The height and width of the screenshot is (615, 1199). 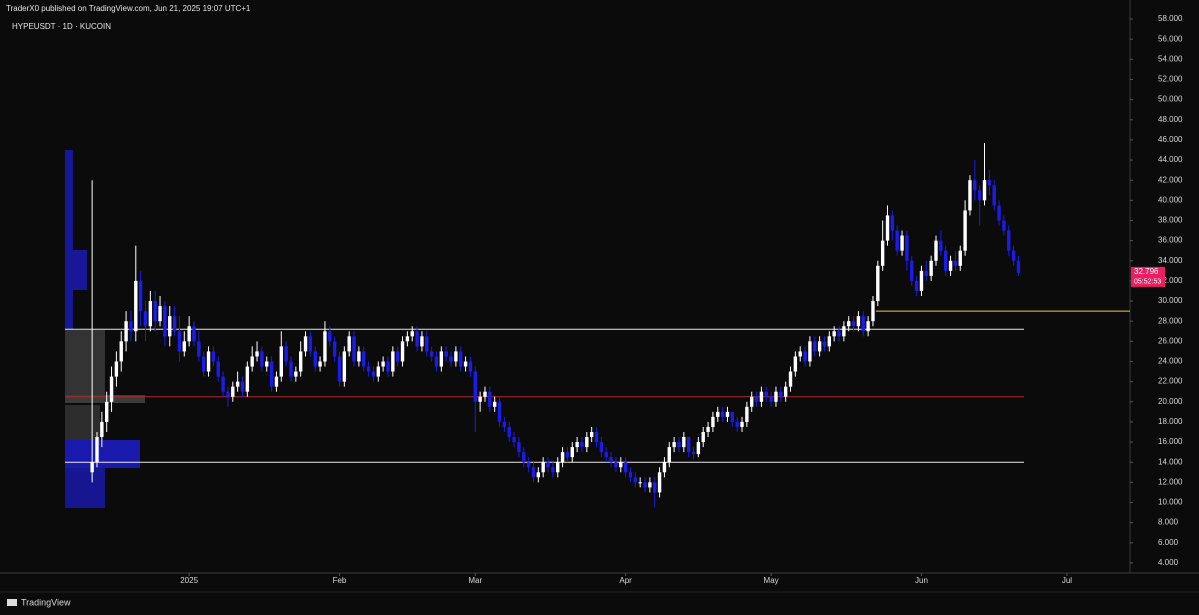 I want to click on y-tick-label: 4.000, so click(x=1168, y=562).